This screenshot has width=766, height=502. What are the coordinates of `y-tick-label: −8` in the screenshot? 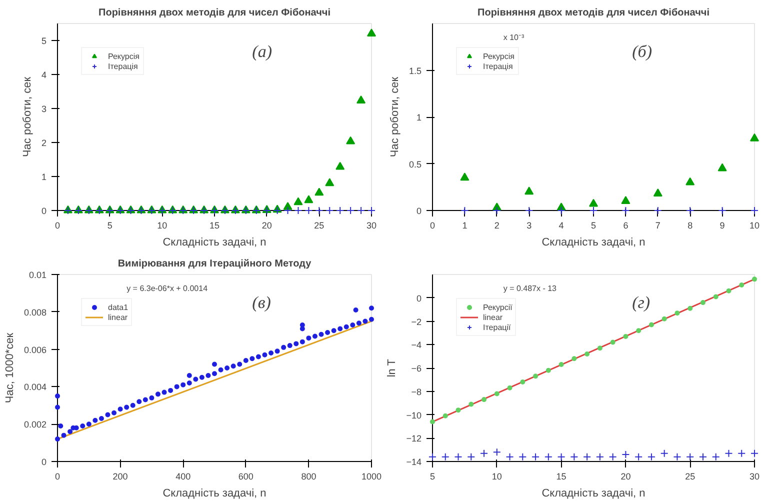 It's located at (416, 391).